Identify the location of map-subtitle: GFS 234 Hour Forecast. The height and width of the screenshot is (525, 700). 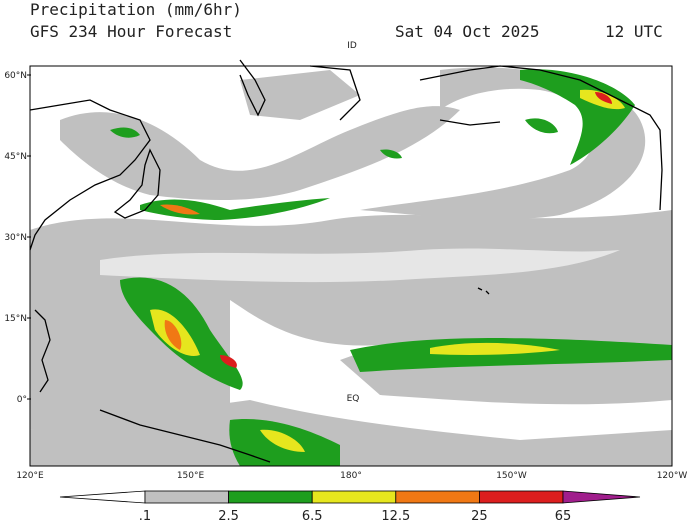
(131, 31).